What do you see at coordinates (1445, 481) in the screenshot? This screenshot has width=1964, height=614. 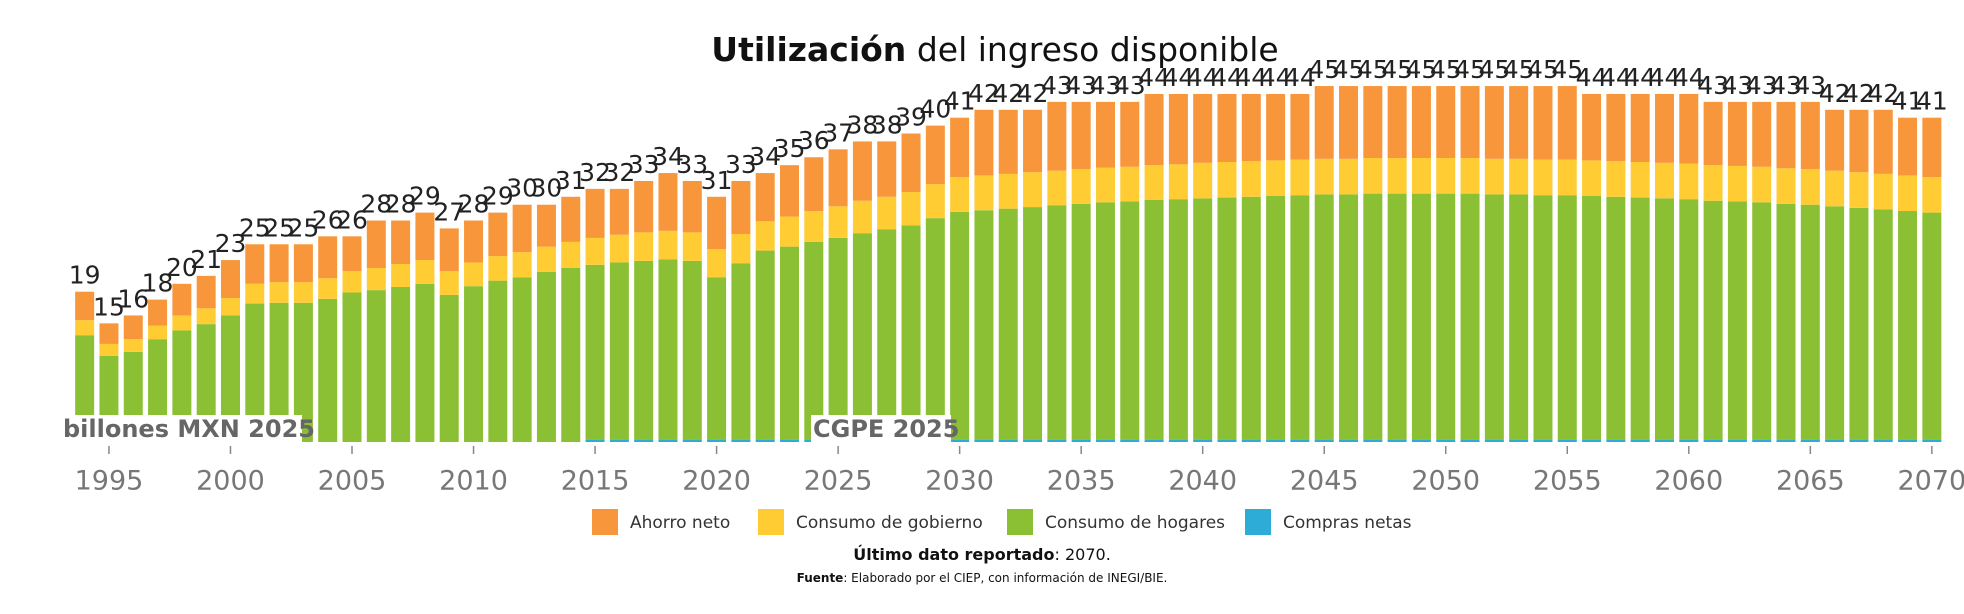 I see `x-tick-label: 2050` at bounding box center [1445, 481].